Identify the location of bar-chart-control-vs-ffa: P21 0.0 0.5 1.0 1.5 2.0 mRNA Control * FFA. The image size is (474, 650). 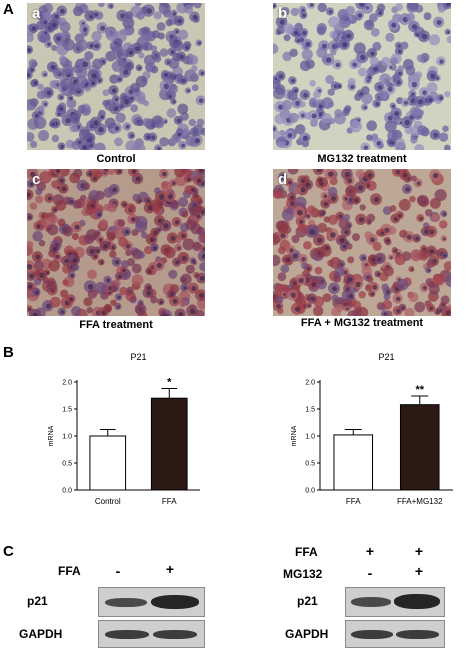
(124, 429).